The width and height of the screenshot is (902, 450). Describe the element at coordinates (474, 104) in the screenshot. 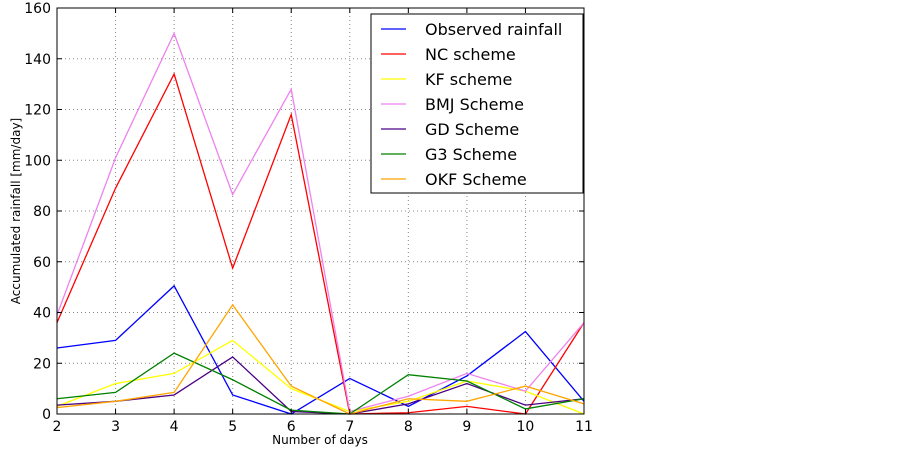

I see `legend-label: BMJ Scheme` at that location.